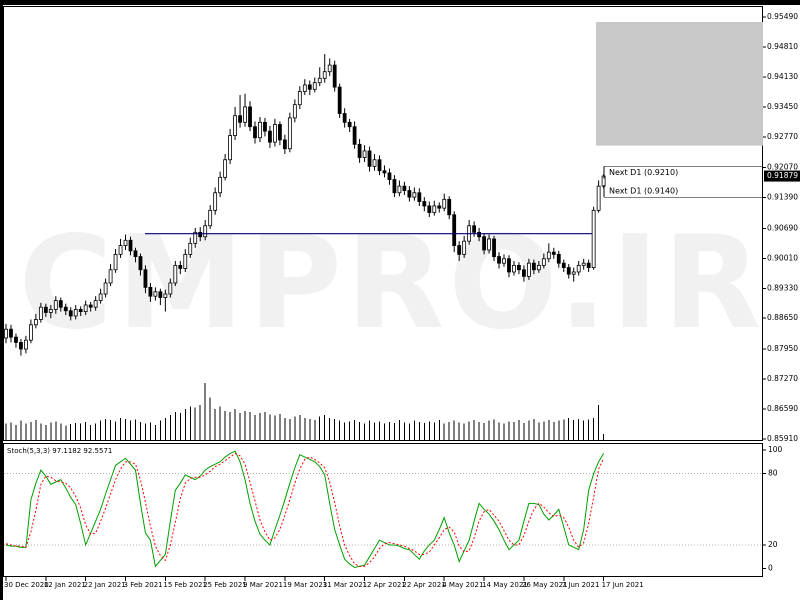 The height and width of the screenshot is (600, 800). Describe the element at coordinates (782, 106) in the screenshot. I see `y-tick-label: 0.93450` at that location.